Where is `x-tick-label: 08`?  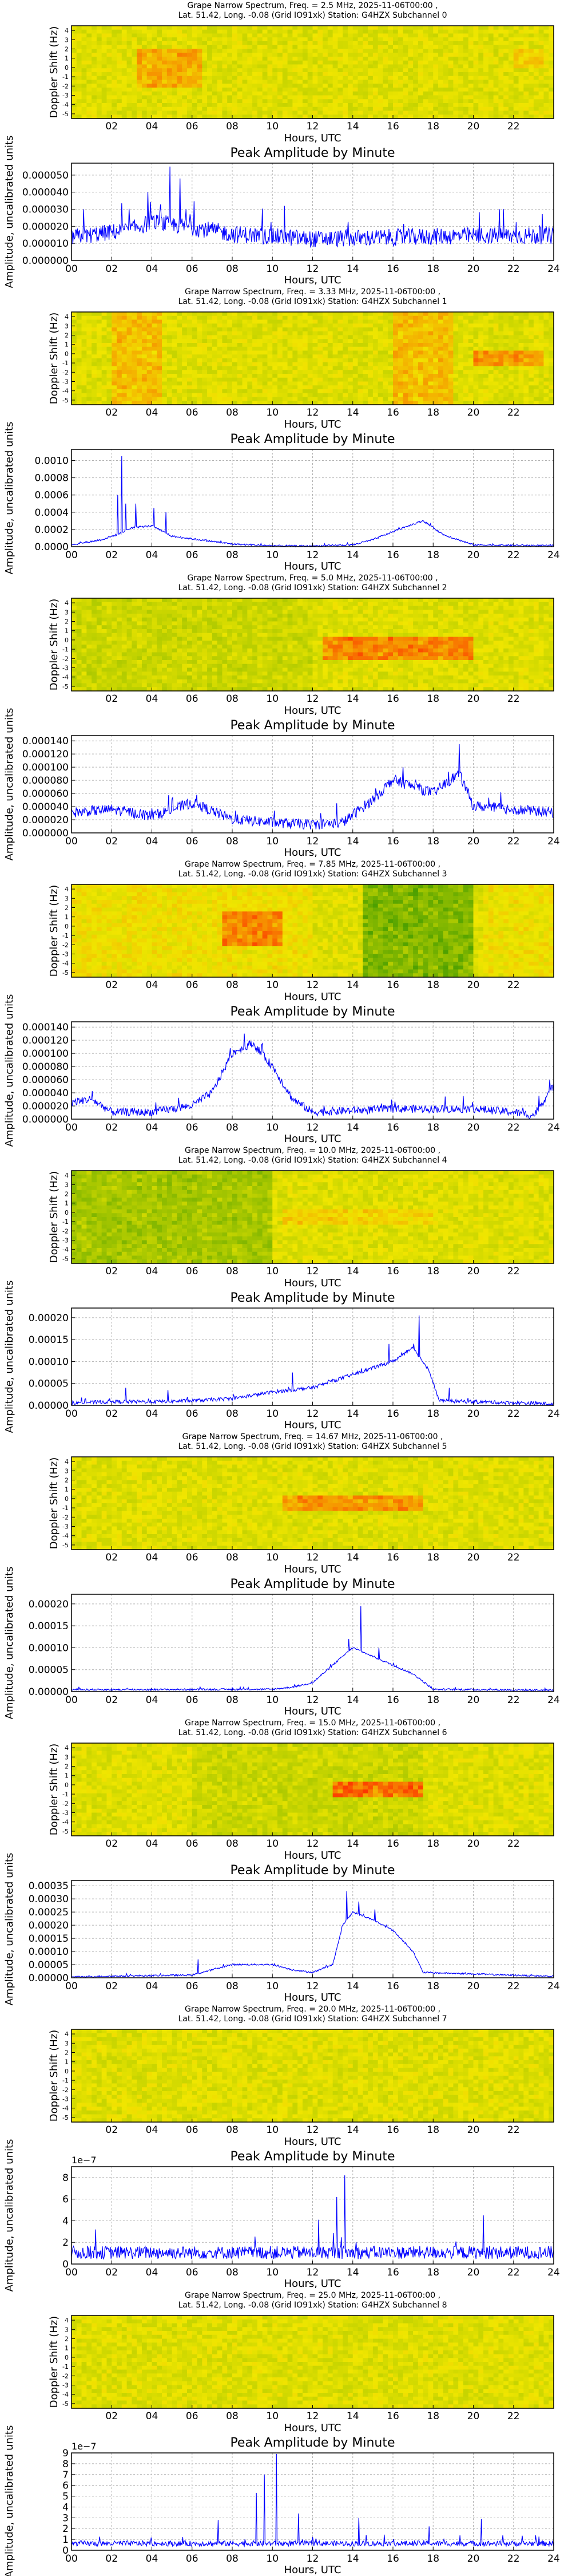 x-tick-label: 08 is located at coordinates (232, 126).